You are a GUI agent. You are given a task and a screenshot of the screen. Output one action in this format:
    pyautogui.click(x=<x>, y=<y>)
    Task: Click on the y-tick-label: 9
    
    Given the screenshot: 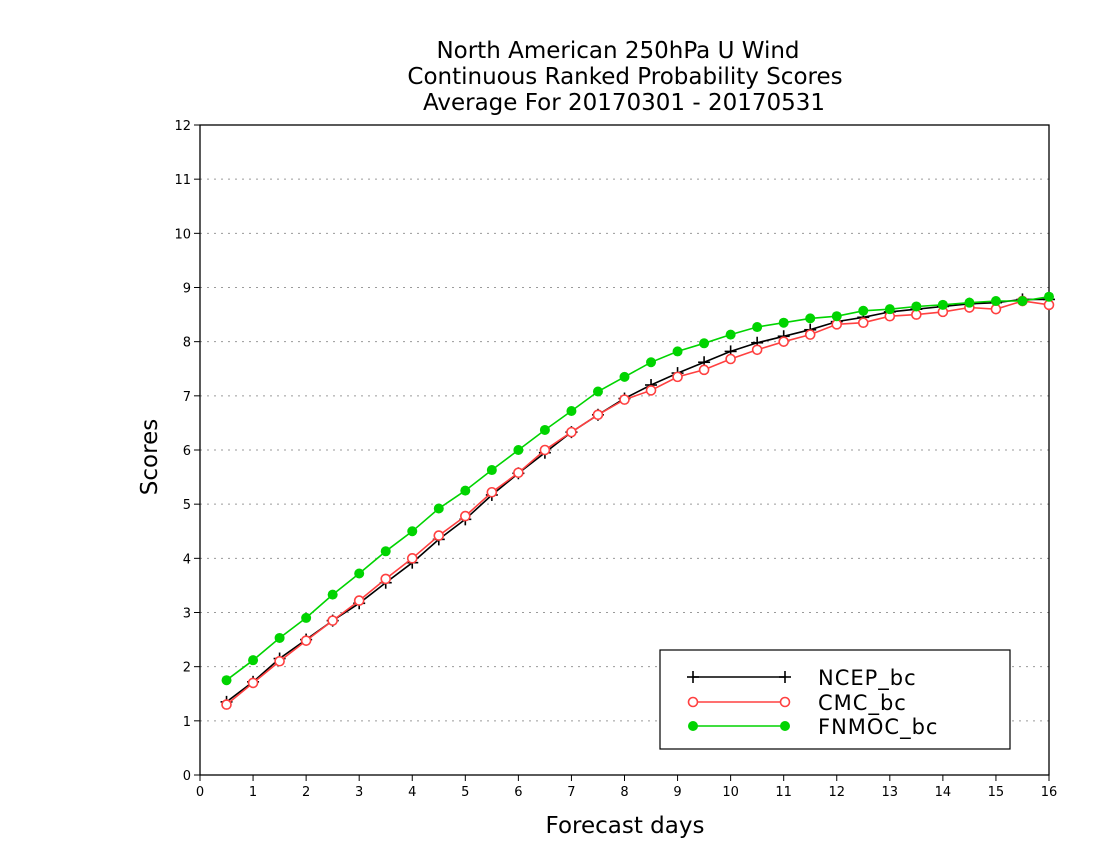 What is the action you would take?
    pyautogui.click(x=187, y=289)
    